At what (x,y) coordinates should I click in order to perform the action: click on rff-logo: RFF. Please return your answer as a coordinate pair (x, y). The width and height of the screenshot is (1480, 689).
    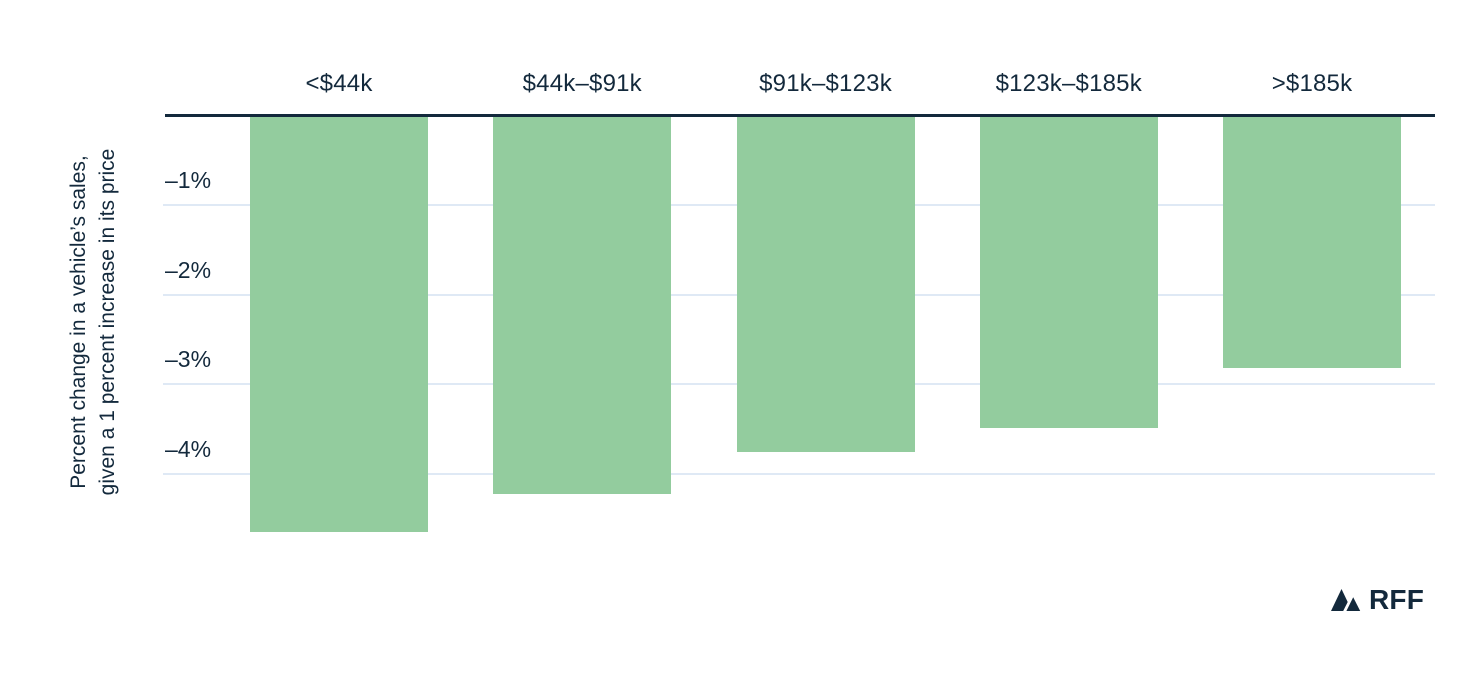
    Looking at the image, I should click on (1377, 600).